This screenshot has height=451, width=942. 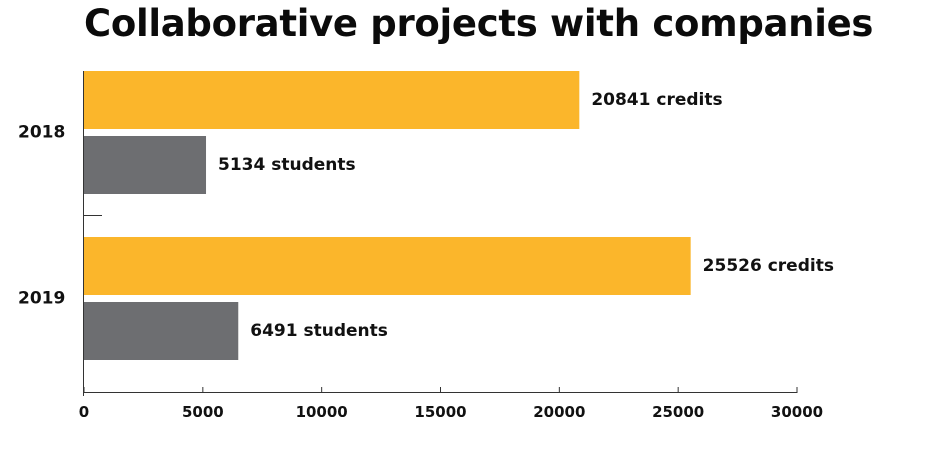 I want to click on bar-students-2018, so click(x=145, y=165).